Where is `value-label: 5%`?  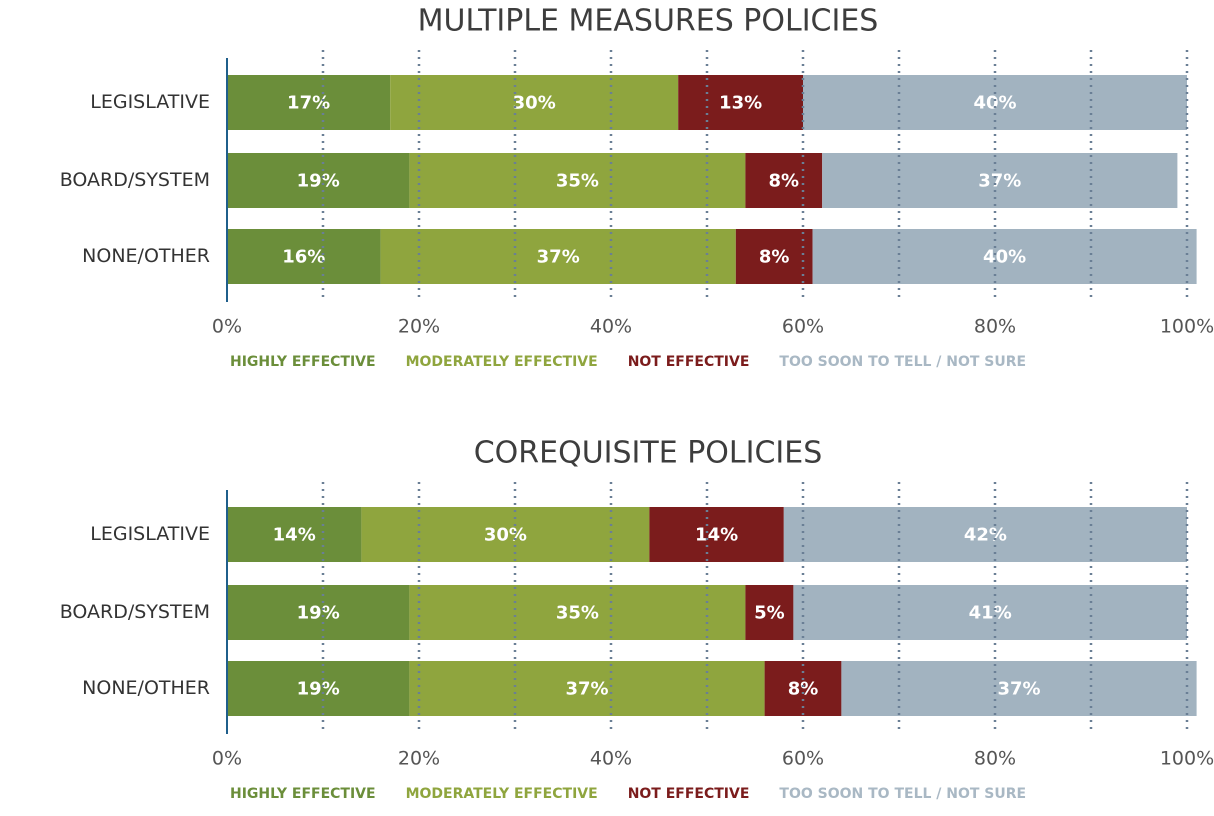
value-label: 5% is located at coordinates (769, 613).